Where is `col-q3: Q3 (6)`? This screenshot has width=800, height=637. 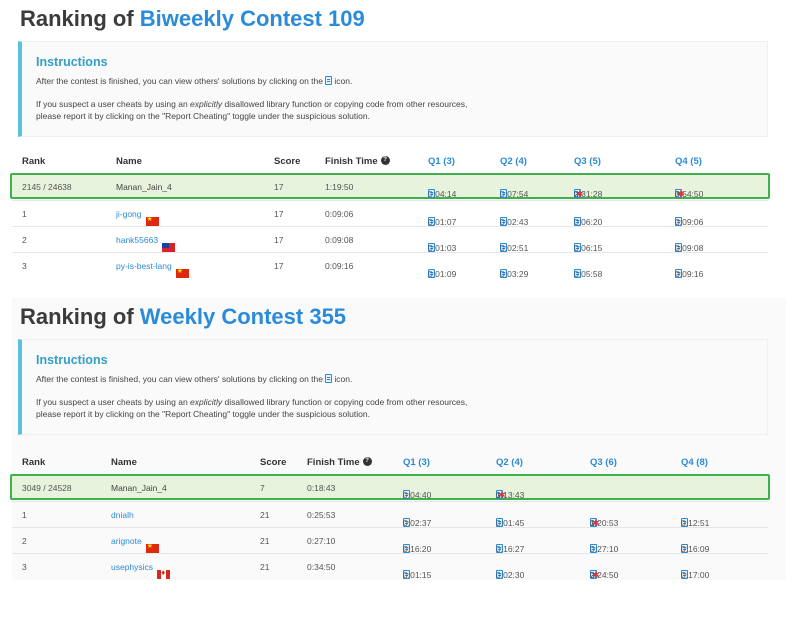
col-q3: Q3 (6) is located at coordinates (603, 462).